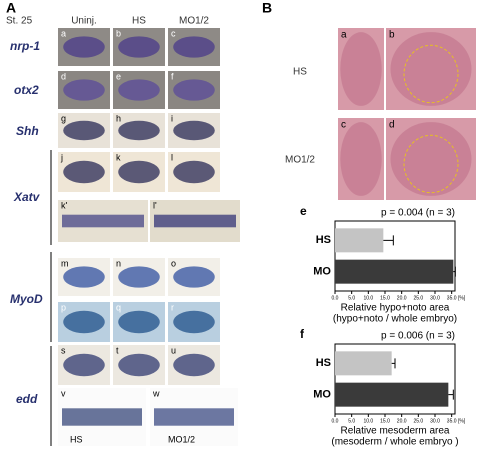 This screenshot has width=500, height=462. I want to click on gene-label: otx2, so click(26, 90).